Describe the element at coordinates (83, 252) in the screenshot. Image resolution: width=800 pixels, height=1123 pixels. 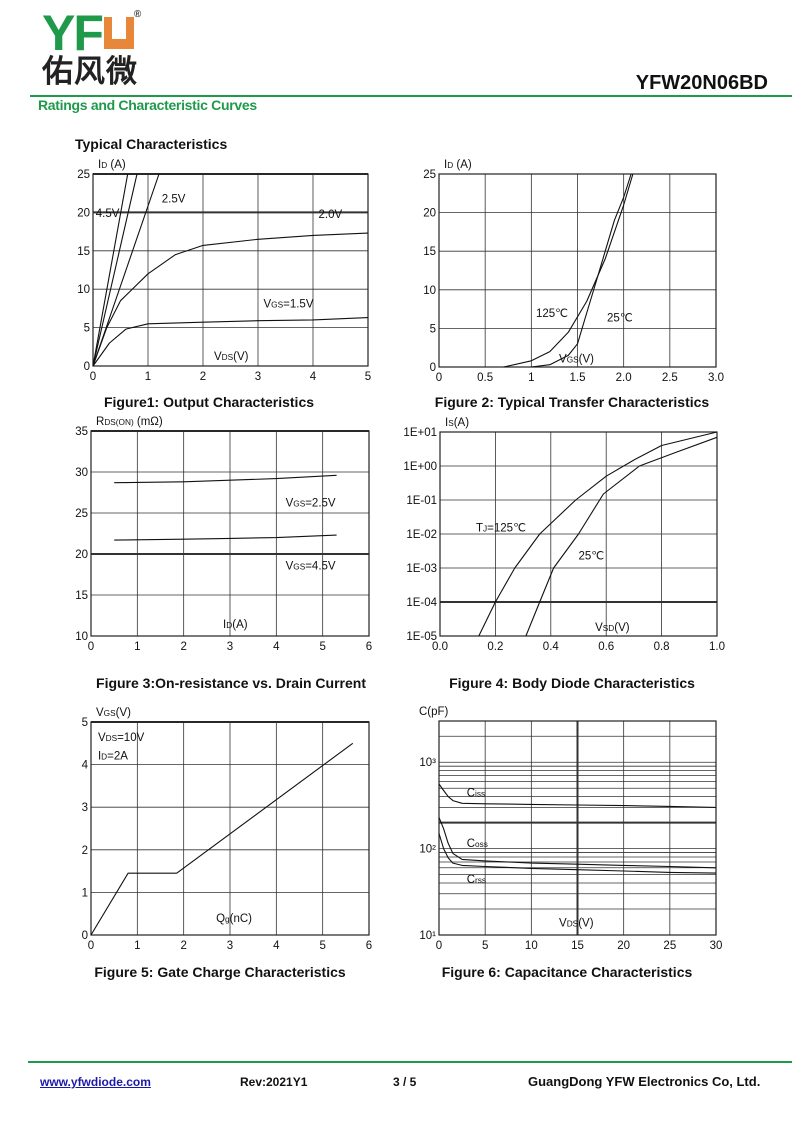
I see `y-tick-label: 15` at that location.